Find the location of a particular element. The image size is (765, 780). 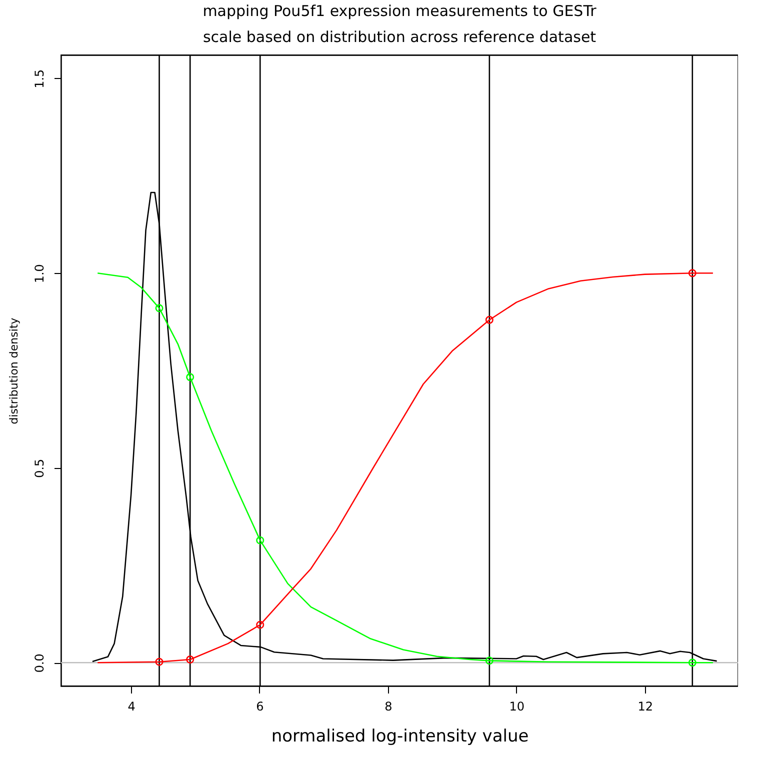

x-tick-label: 6 is located at coordinates (260, 707).